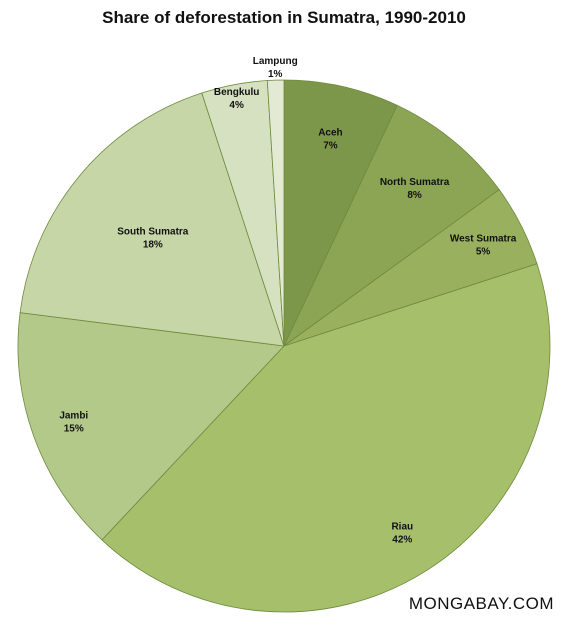 Image resolution: width=568 pixels, height=626 pixels. Describe the element at coordinates (236, 105) in the screenshot. I see `slice-value-label: 4%` at that location.